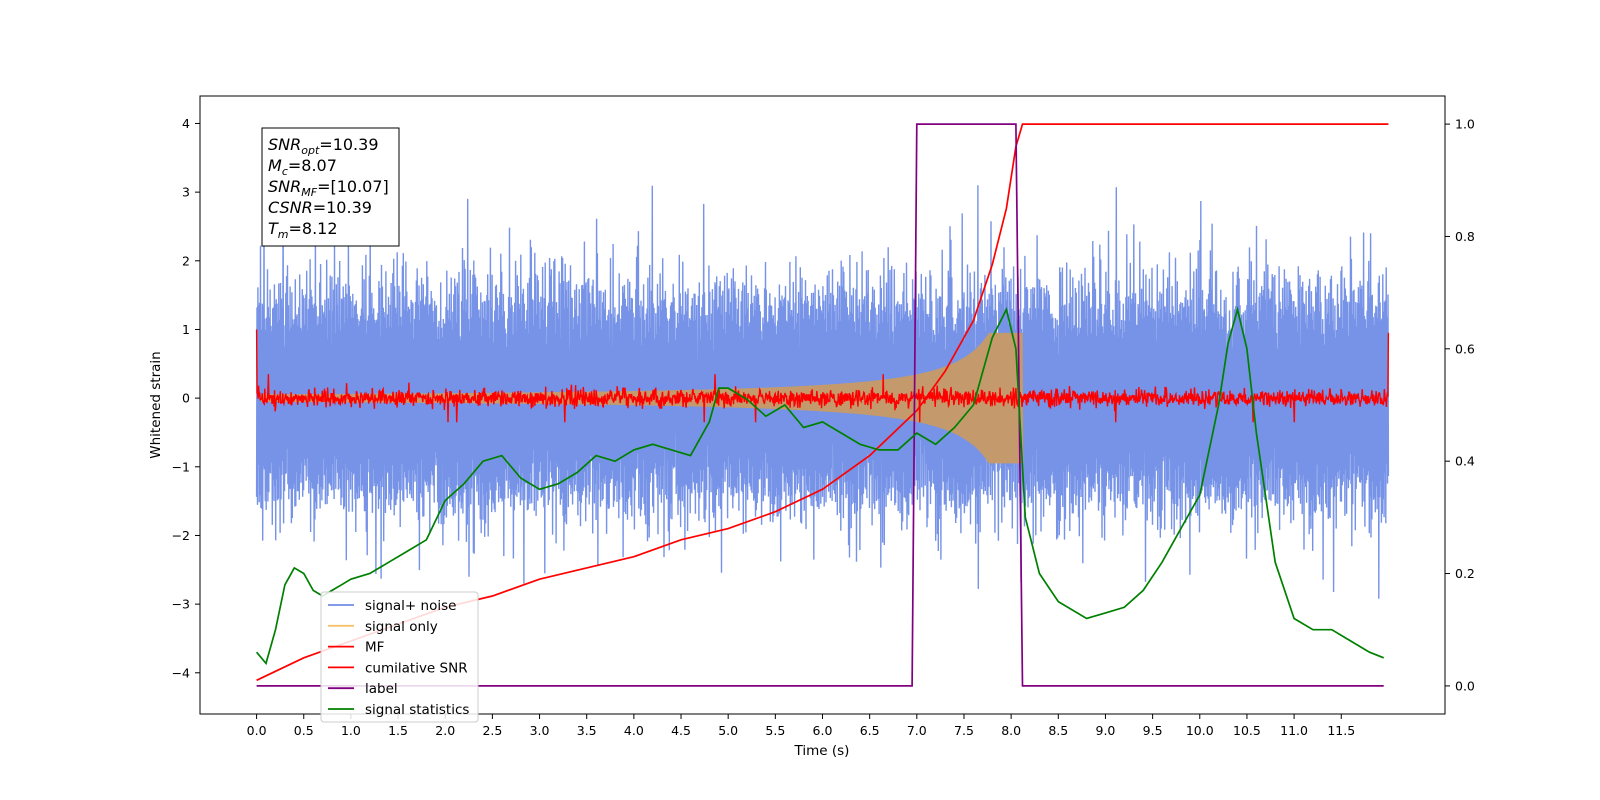  I want to click on x-tick-label: 2.0, so click(445, 730).